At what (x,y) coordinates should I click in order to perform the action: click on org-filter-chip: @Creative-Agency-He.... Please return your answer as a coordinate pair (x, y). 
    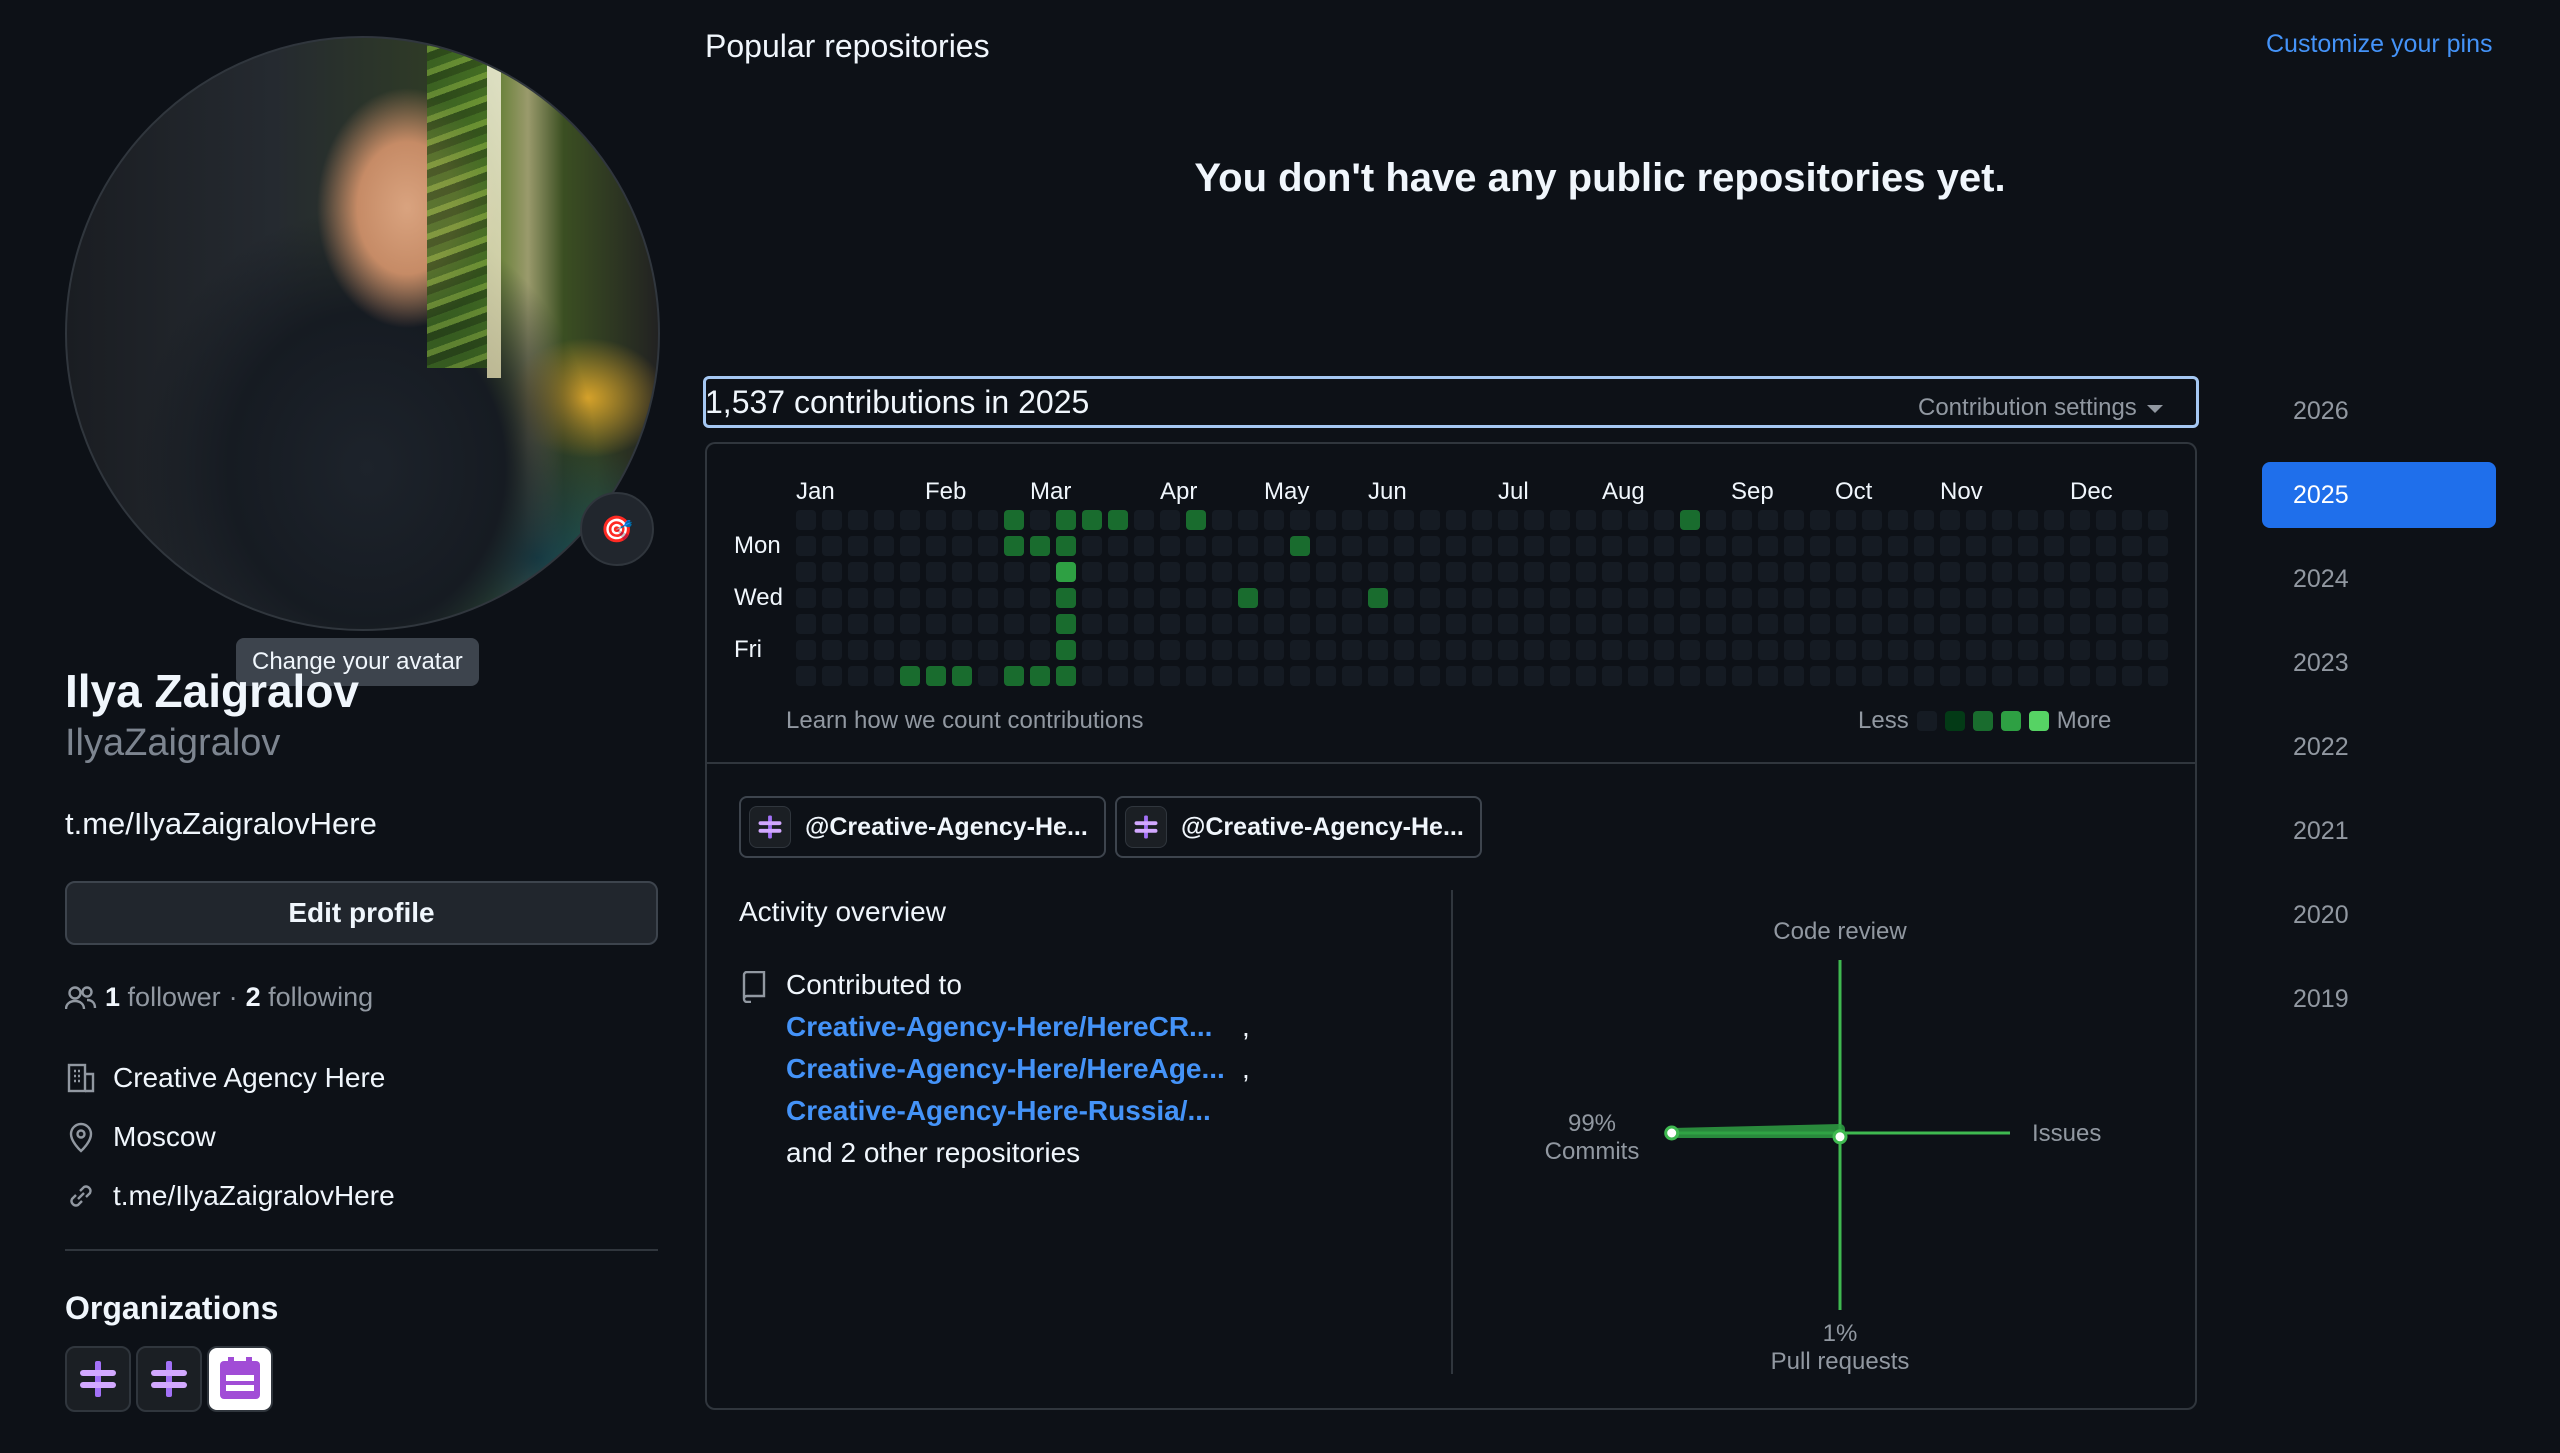
    Looking at the image, I should click on (922, 827).